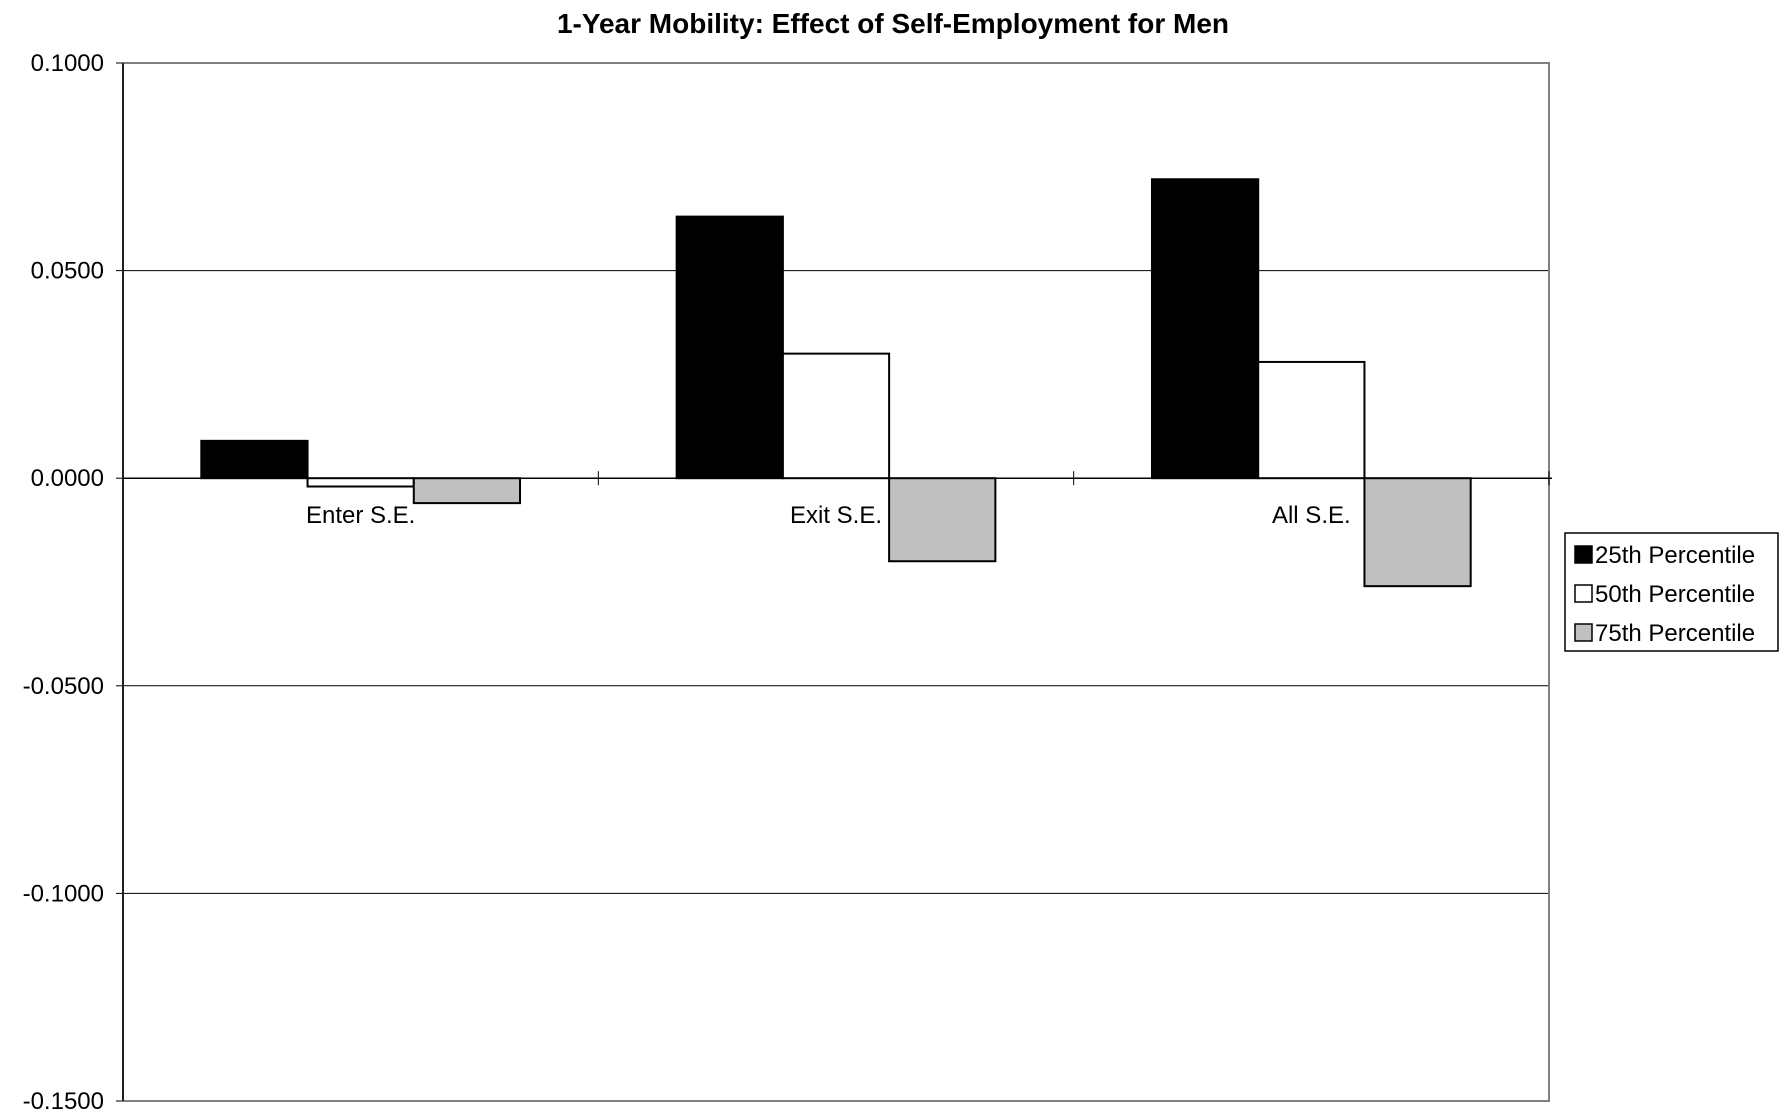 This screenshot has height=1110, width=1786. I want to click on x-category-label: Enter S.E., so click(360, 515).